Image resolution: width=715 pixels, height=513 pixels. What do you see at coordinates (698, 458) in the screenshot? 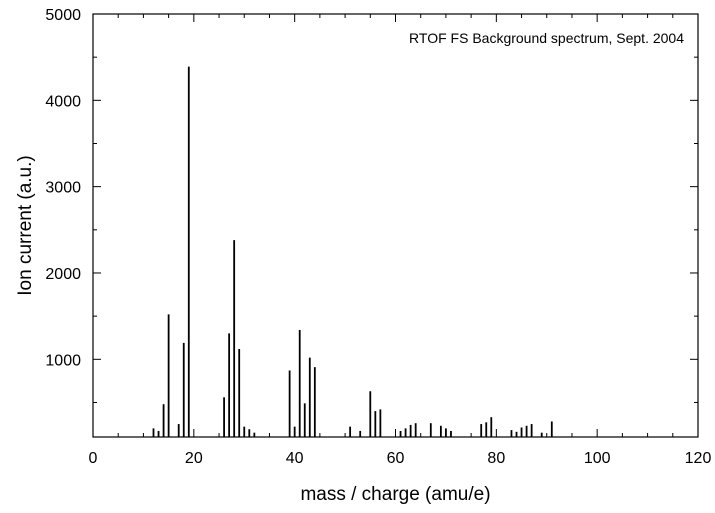
I see `x-tick-label: 120` at bounding box center [698, 458].